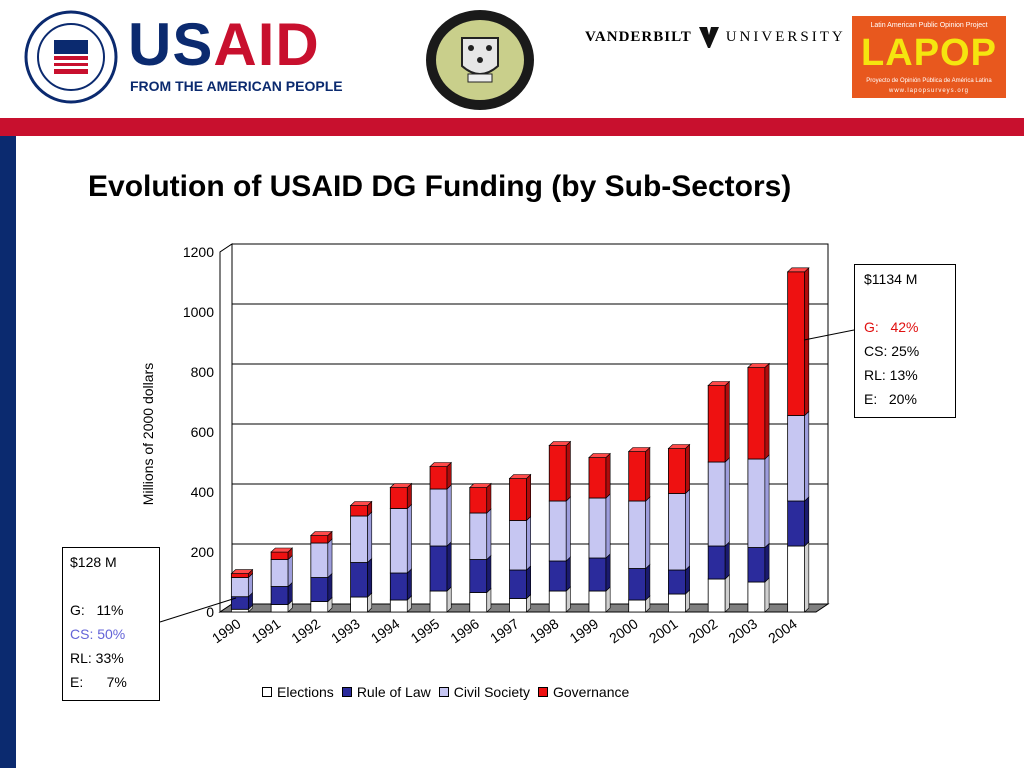 This screenshot has width=1024, height=768. I want to click on usaid-seal-icon, so click(71, 57).